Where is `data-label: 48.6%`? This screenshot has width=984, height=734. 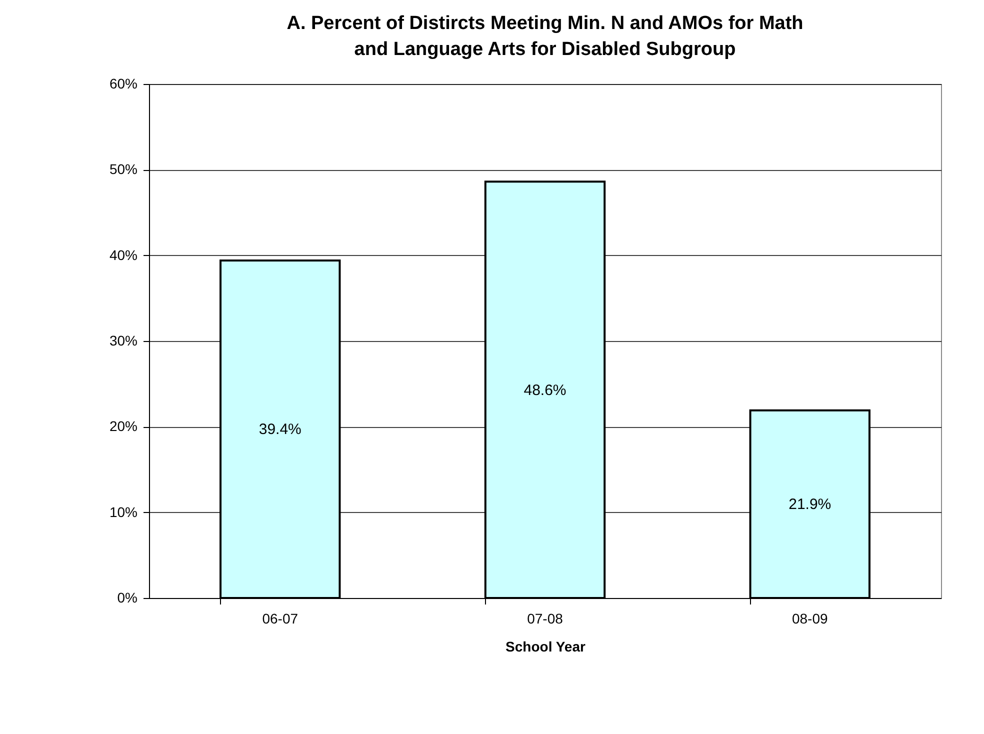 data-label: 48.6% is located at coordinates (545, 390).